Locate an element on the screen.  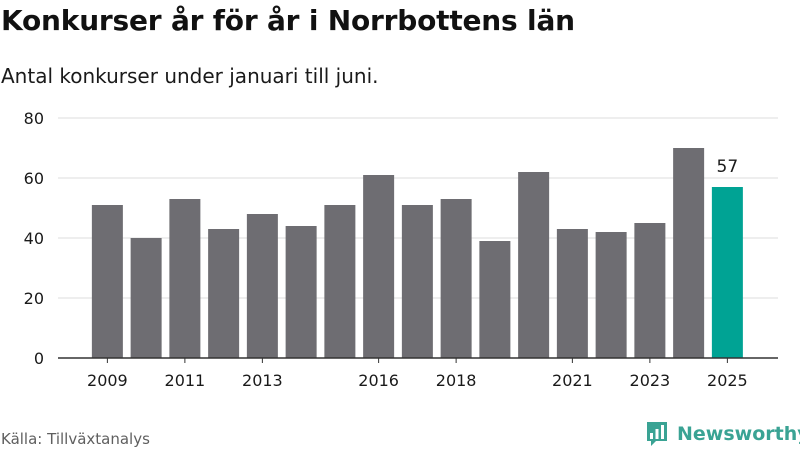
chart-subtitle: Antal konkurser under januari till juni. is located at coordinates (190, 76).